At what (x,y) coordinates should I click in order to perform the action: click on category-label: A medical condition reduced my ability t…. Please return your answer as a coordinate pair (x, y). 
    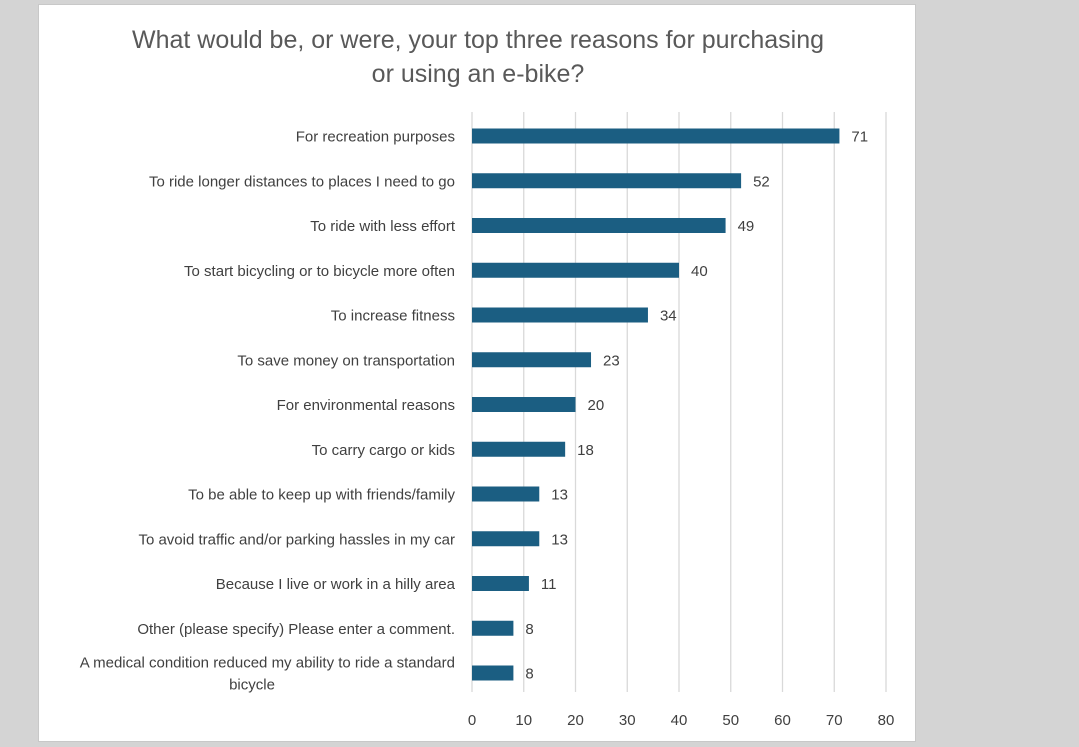
    Looking at the image, I should click on (267, 663).